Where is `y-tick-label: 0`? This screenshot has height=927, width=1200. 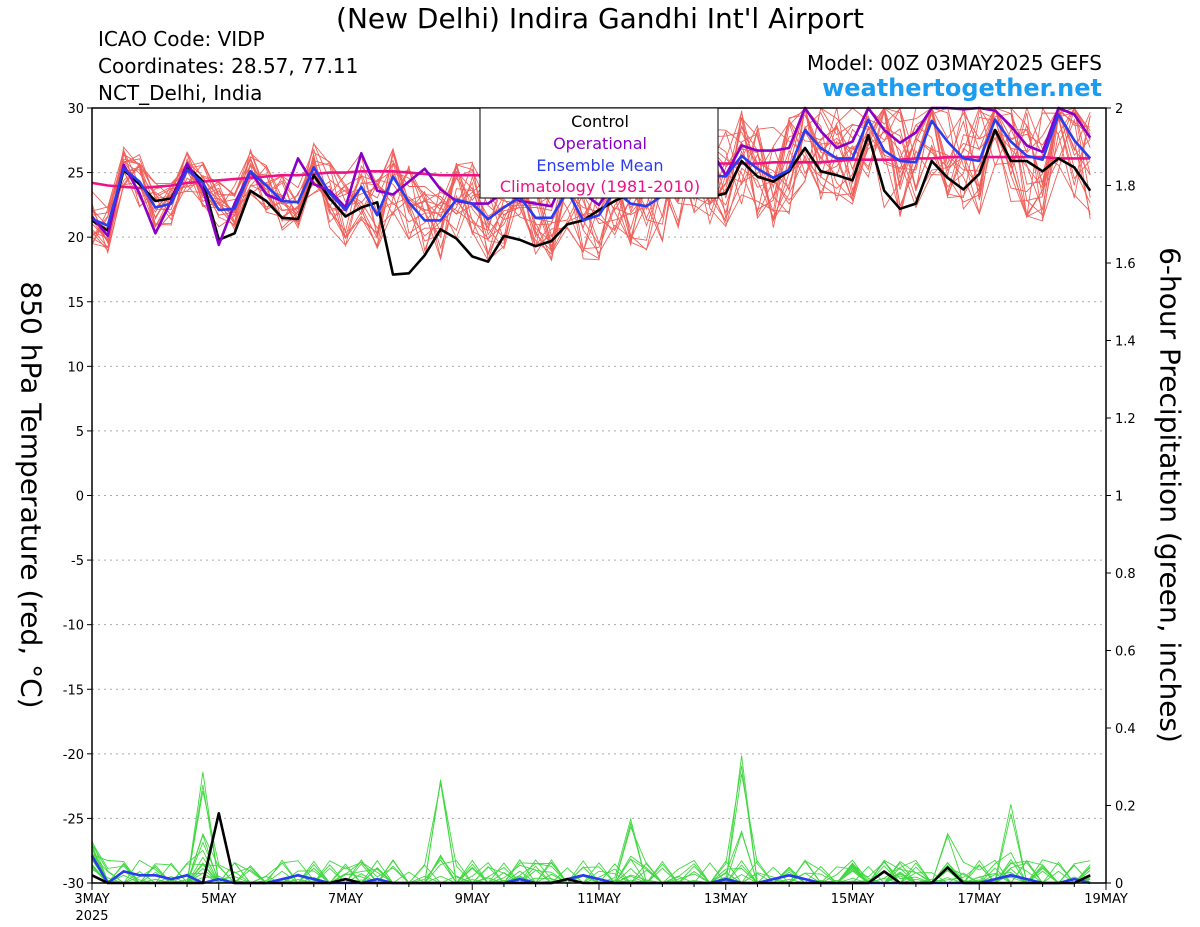 y-tick-label: 0 is located at coordinates (80, 497).